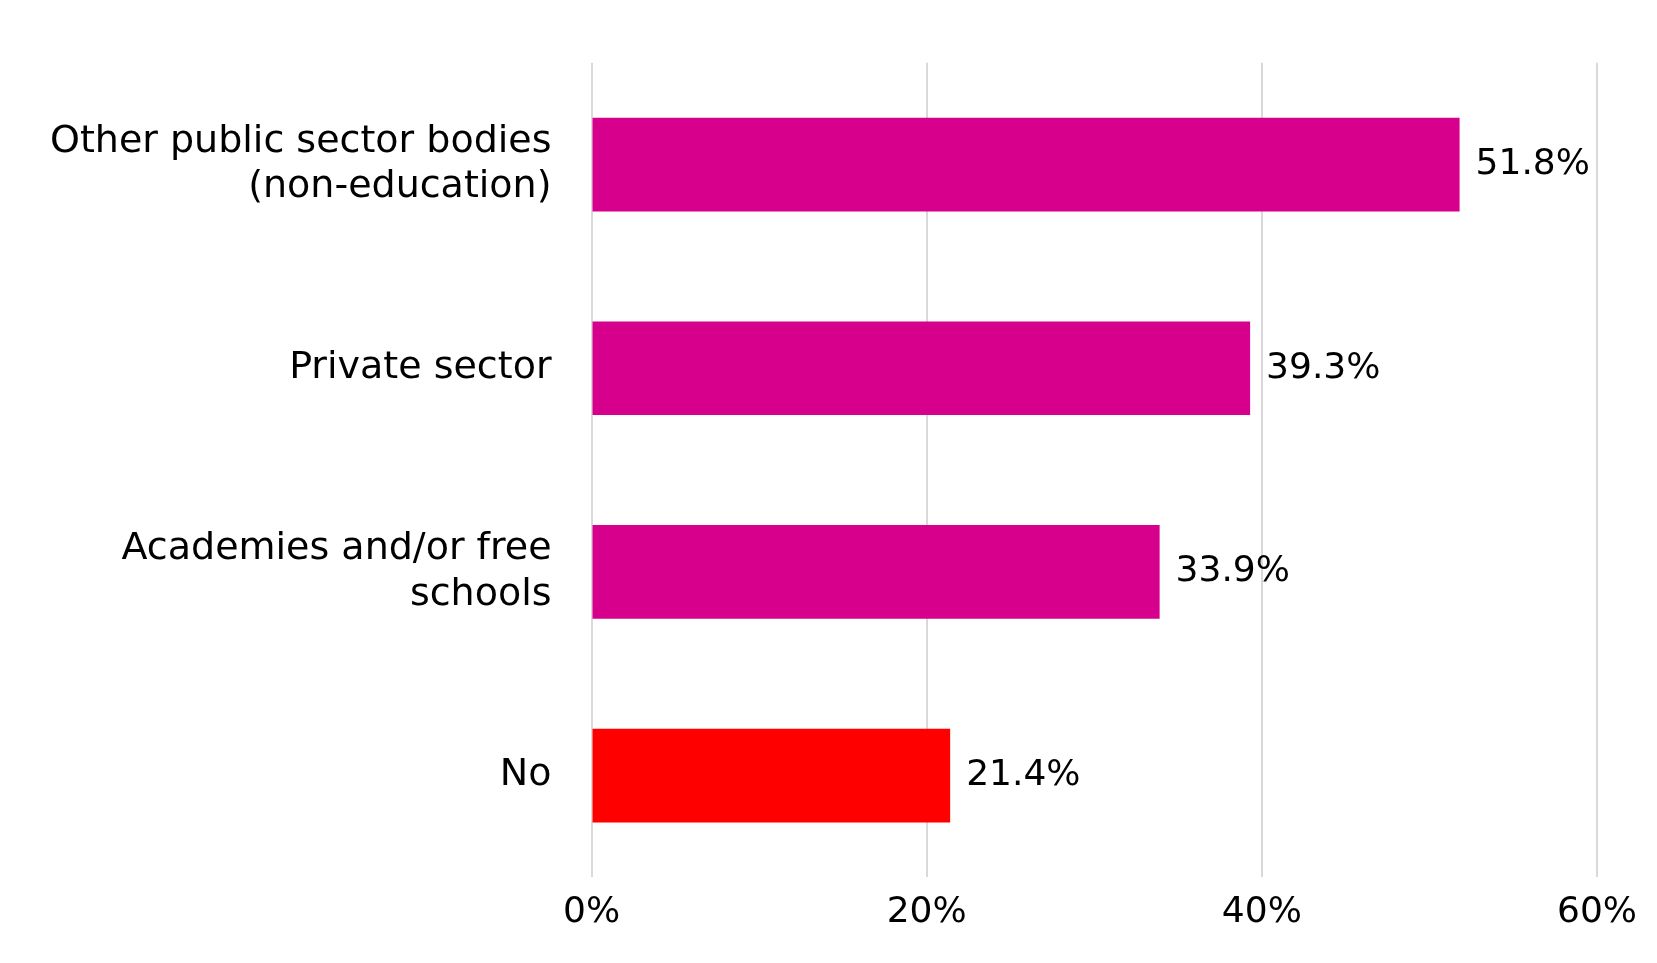  Describe the element at coordinates (1532, 161) in the screenshot. I see `data-label: 51.8%` at that location.